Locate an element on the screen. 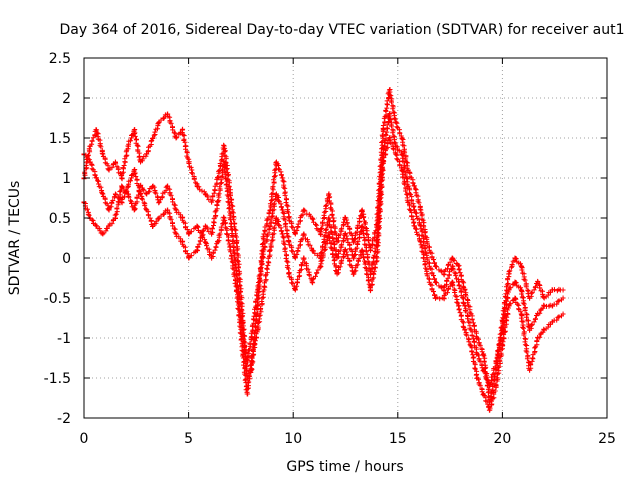  y-tick-label: -2 is located at coordinates (64, 419).